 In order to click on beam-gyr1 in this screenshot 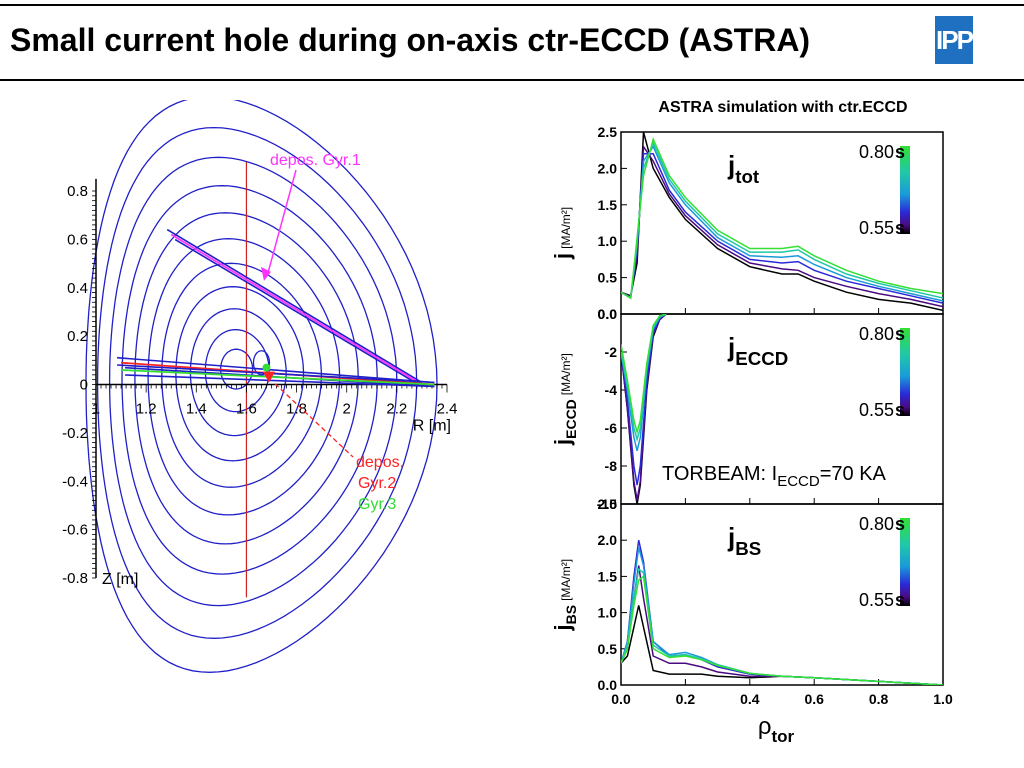, I will do `click(296, 309)`.